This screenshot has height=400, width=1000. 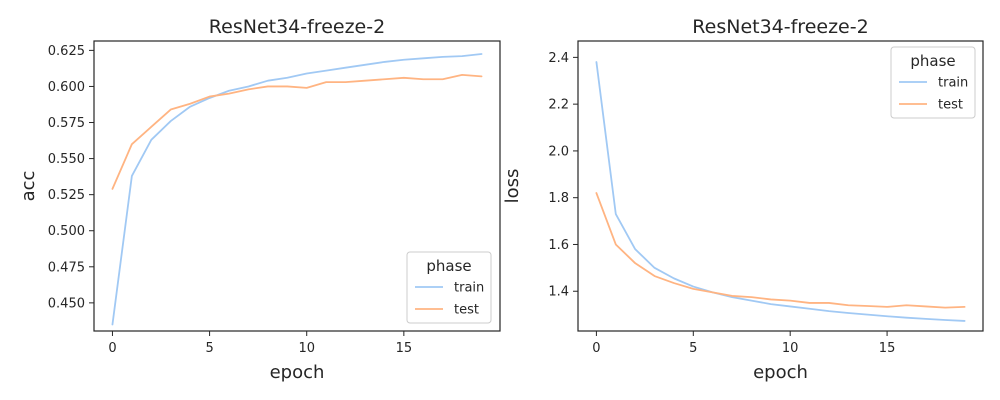 I want to click on y-tick-label: 0.500, so click(x=66, y=231).